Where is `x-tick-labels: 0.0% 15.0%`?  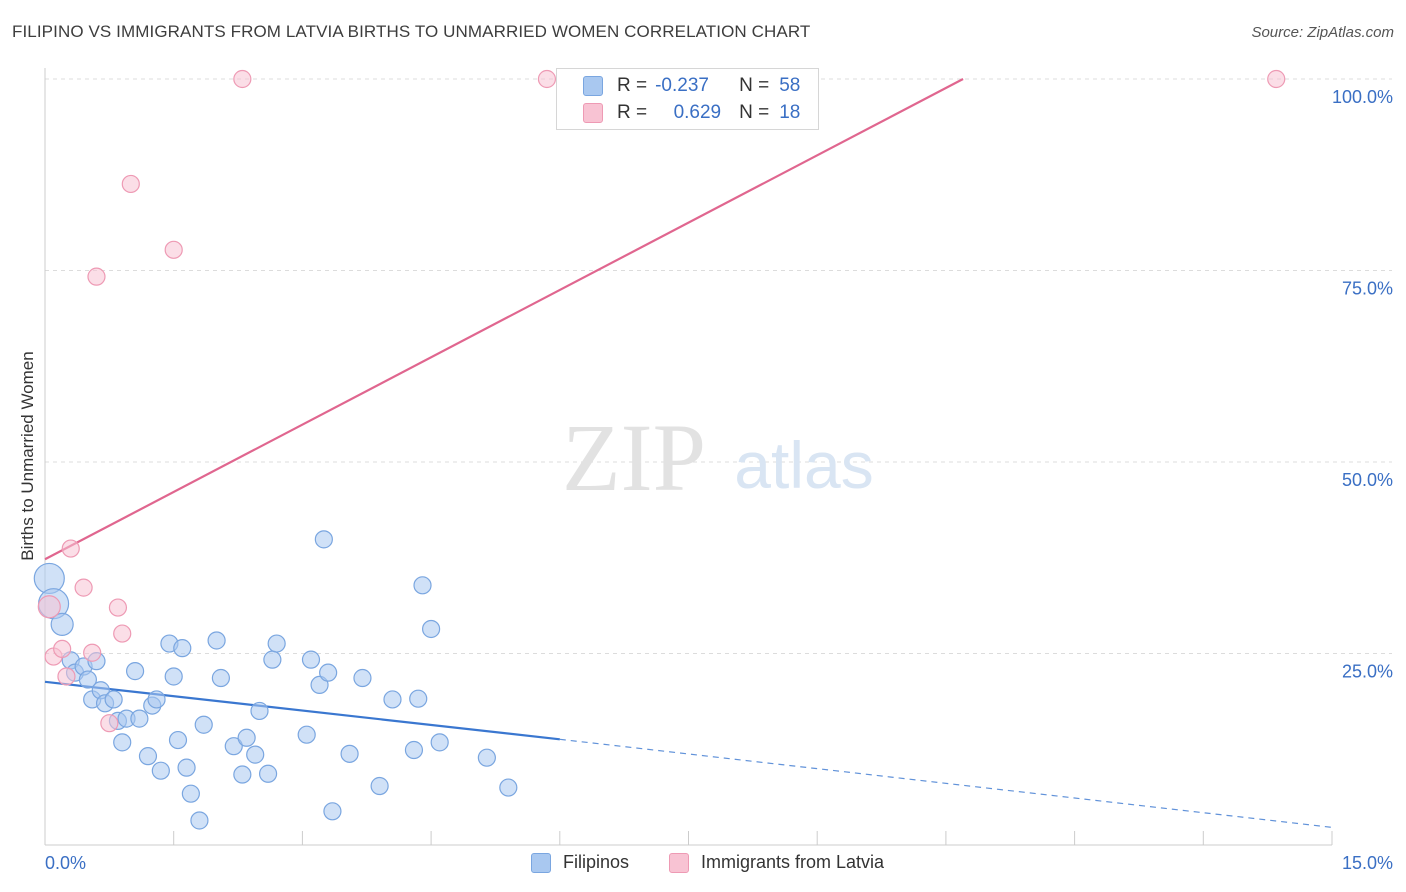 x-tick-labels: 0.0% 15.0% is located at coordinates (719, 863).